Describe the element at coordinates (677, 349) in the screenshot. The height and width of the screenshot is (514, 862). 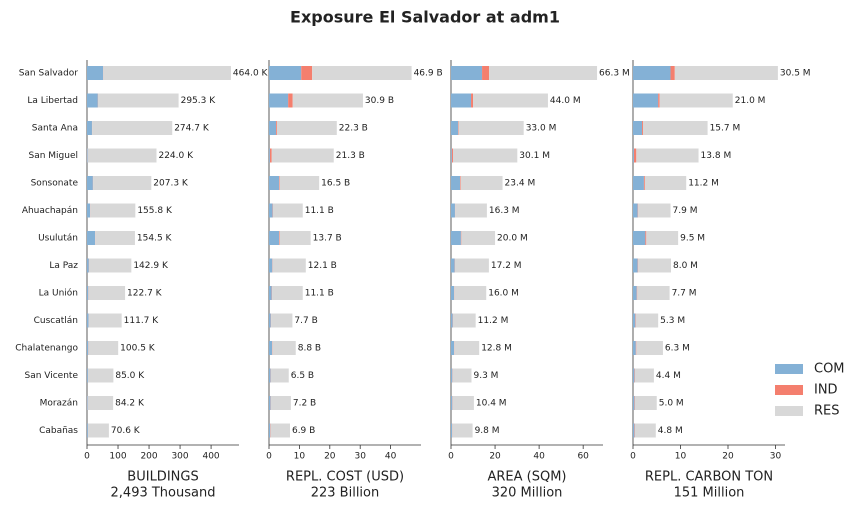
I see `value-label: 6.3 M` at that location.